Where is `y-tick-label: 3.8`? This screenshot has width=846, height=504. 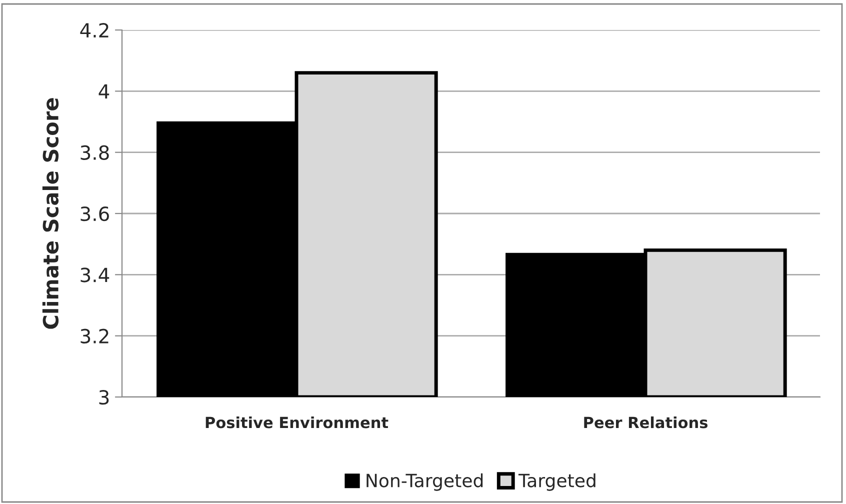 y-tick-label: 3.8 is located at coordinates (94, 152).